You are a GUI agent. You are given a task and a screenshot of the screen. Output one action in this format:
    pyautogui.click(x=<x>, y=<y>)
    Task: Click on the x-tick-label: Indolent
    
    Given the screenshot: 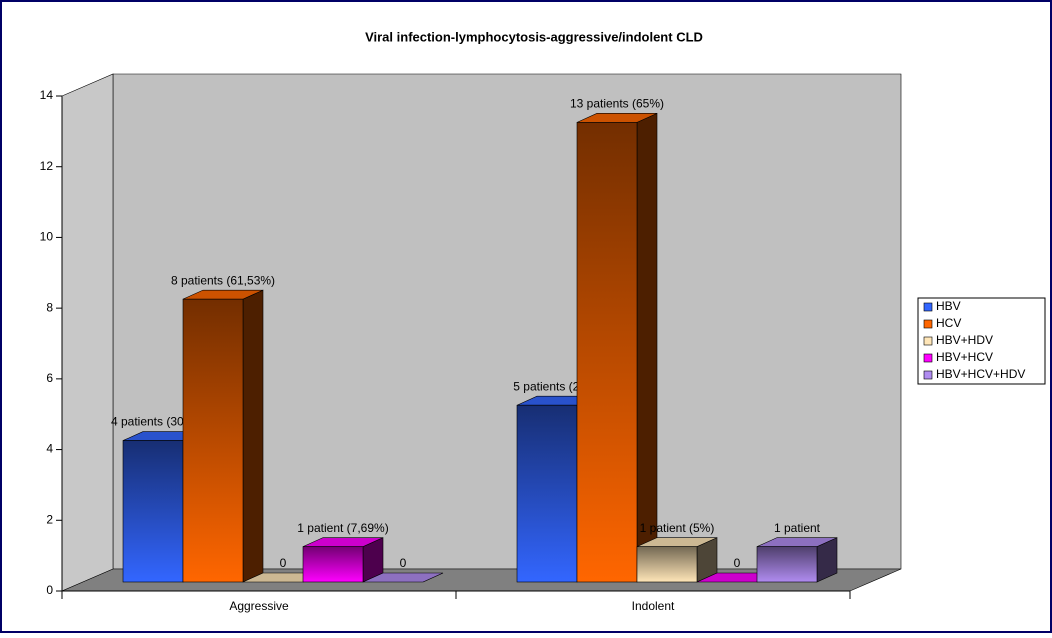 What is the action you would take?
    pyautogui.click(x=653, y=606)
    